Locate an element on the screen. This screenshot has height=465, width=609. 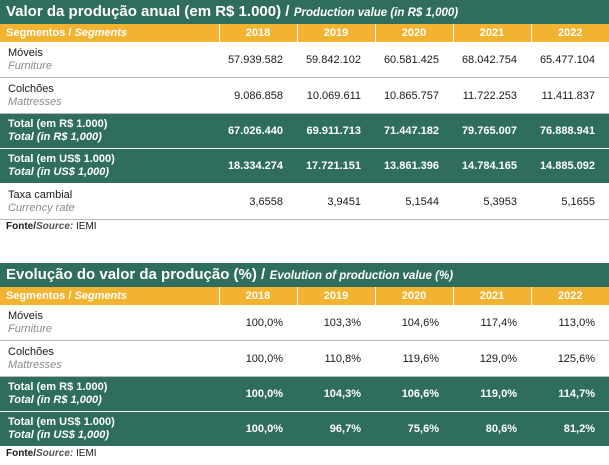
cell-value: 96,7% is located at coordinates (336, 429).